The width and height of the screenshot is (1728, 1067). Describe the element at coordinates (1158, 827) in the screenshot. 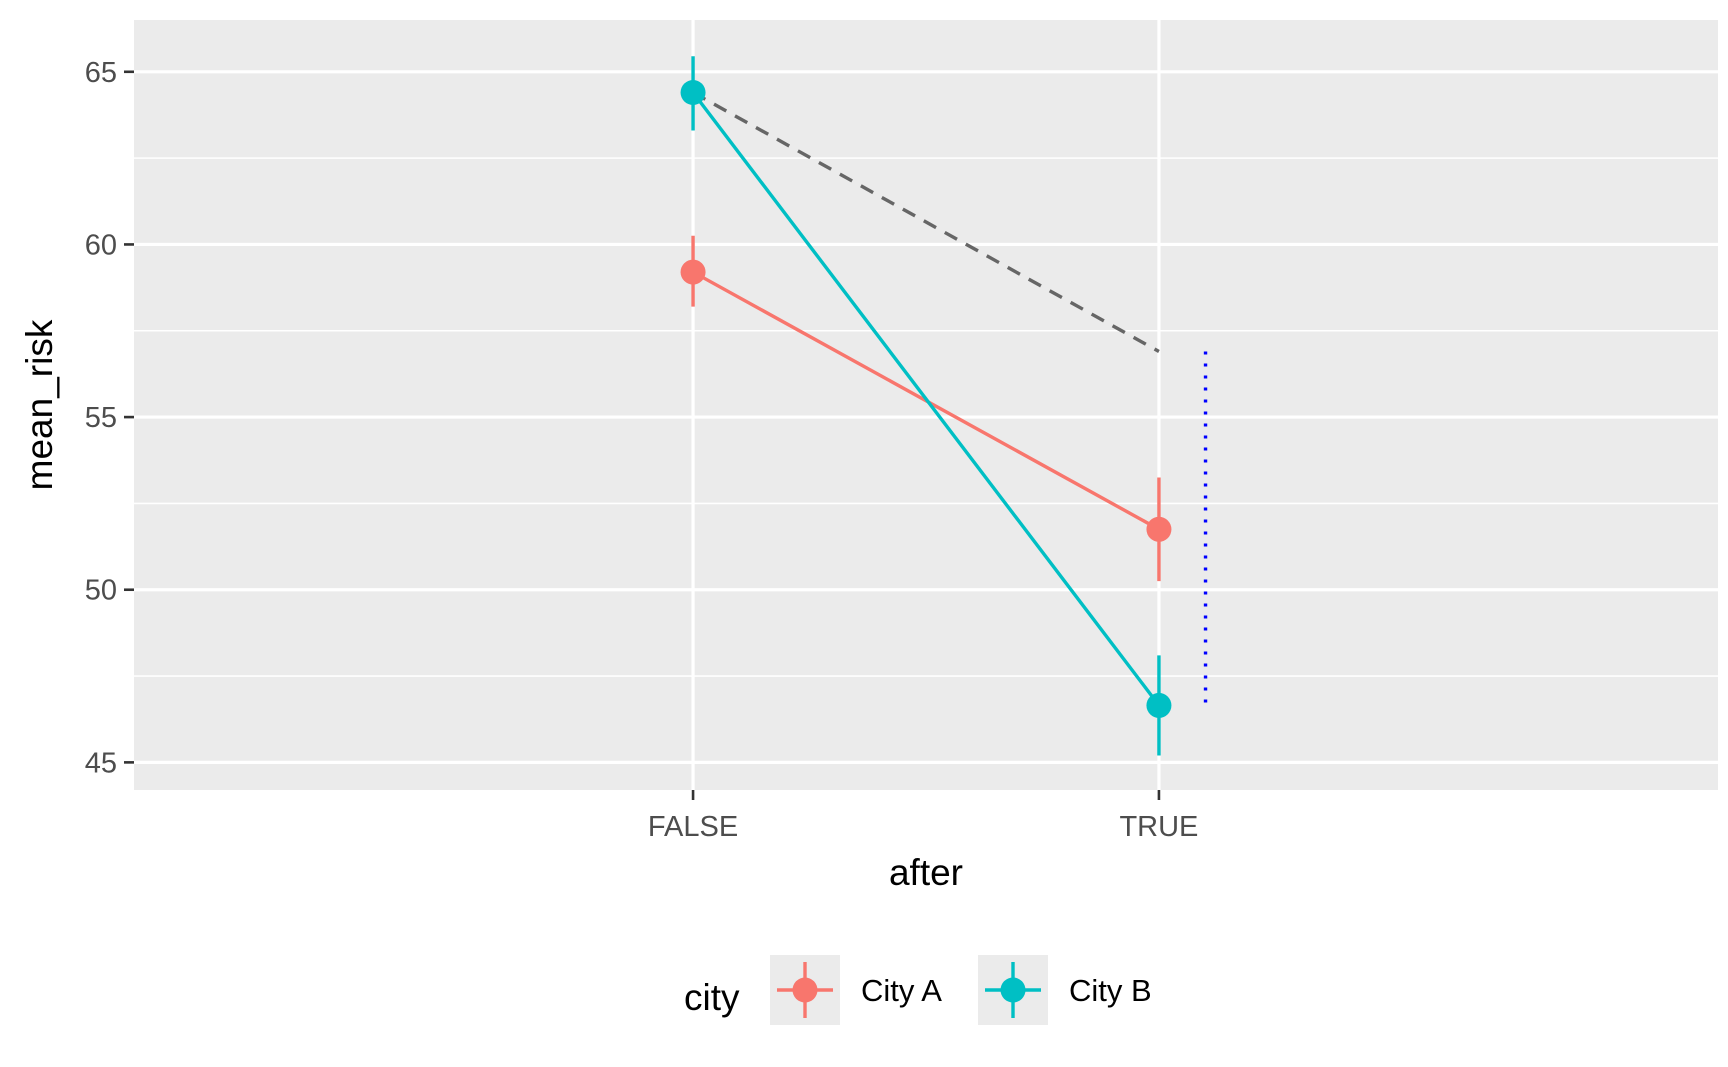

I see `x-tick-label: TRUE` at that location.